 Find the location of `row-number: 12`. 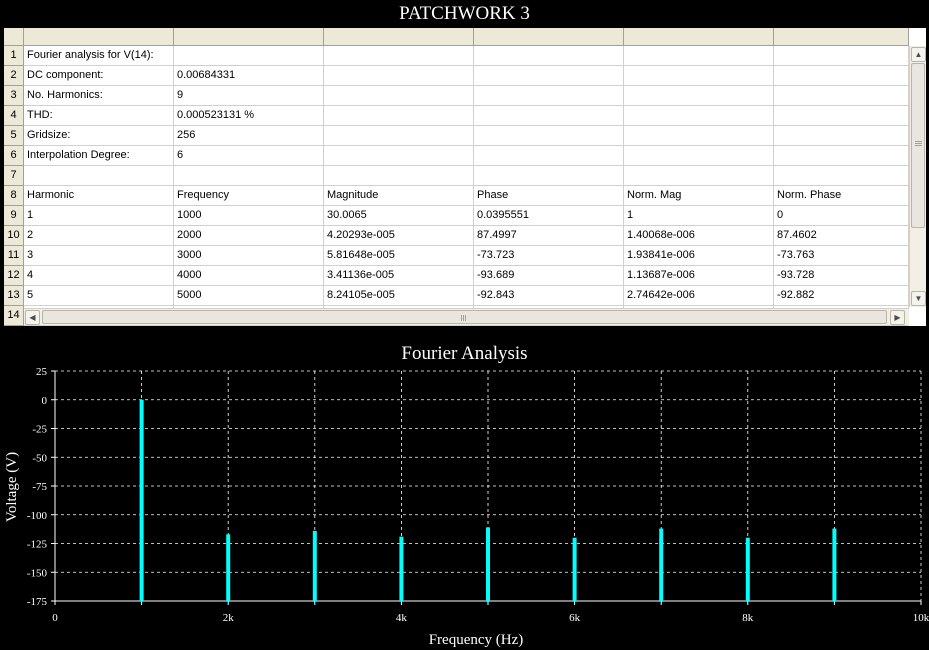

row-number: 12 is located at coordinates (14, 276).